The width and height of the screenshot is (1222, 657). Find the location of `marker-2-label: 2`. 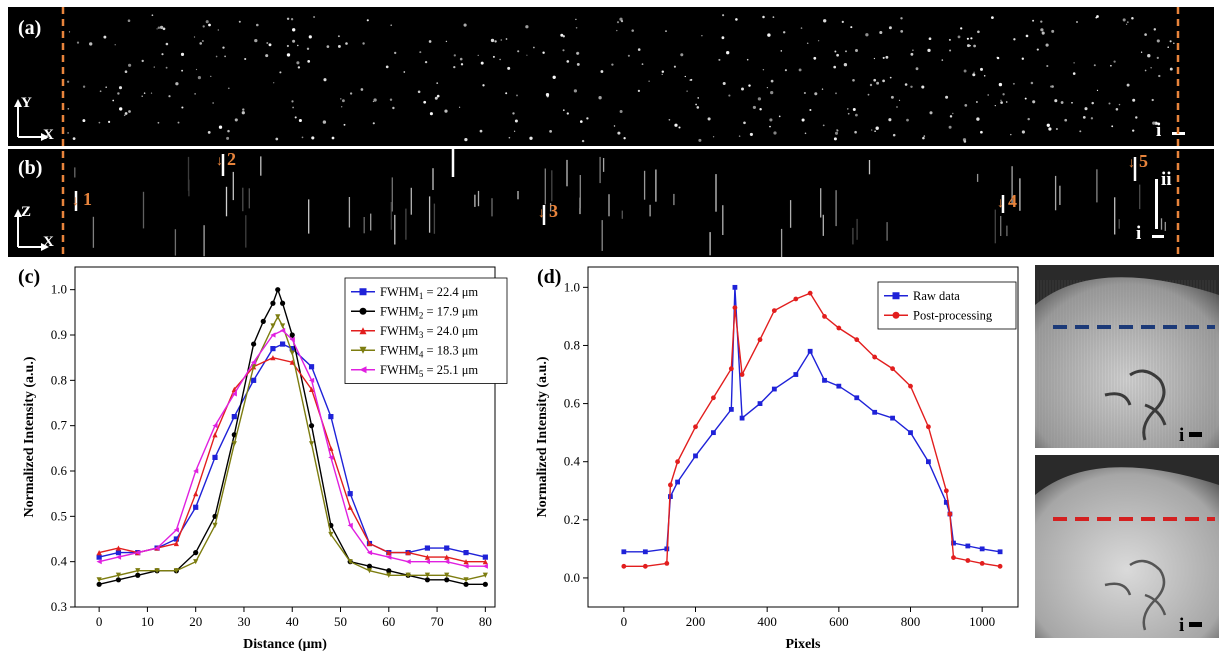

marker-2-label: 2 is located at coordinates (231, 159).